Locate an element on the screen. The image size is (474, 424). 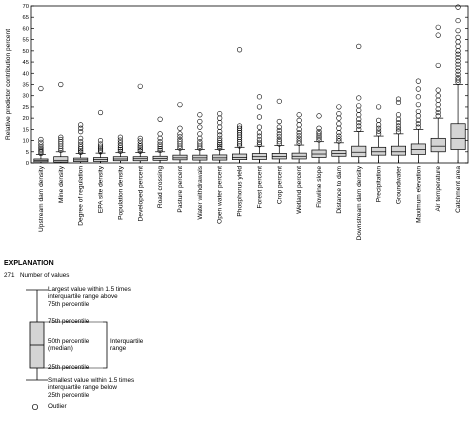
y-tick-label: 10 is located at coordinates (26, 142).